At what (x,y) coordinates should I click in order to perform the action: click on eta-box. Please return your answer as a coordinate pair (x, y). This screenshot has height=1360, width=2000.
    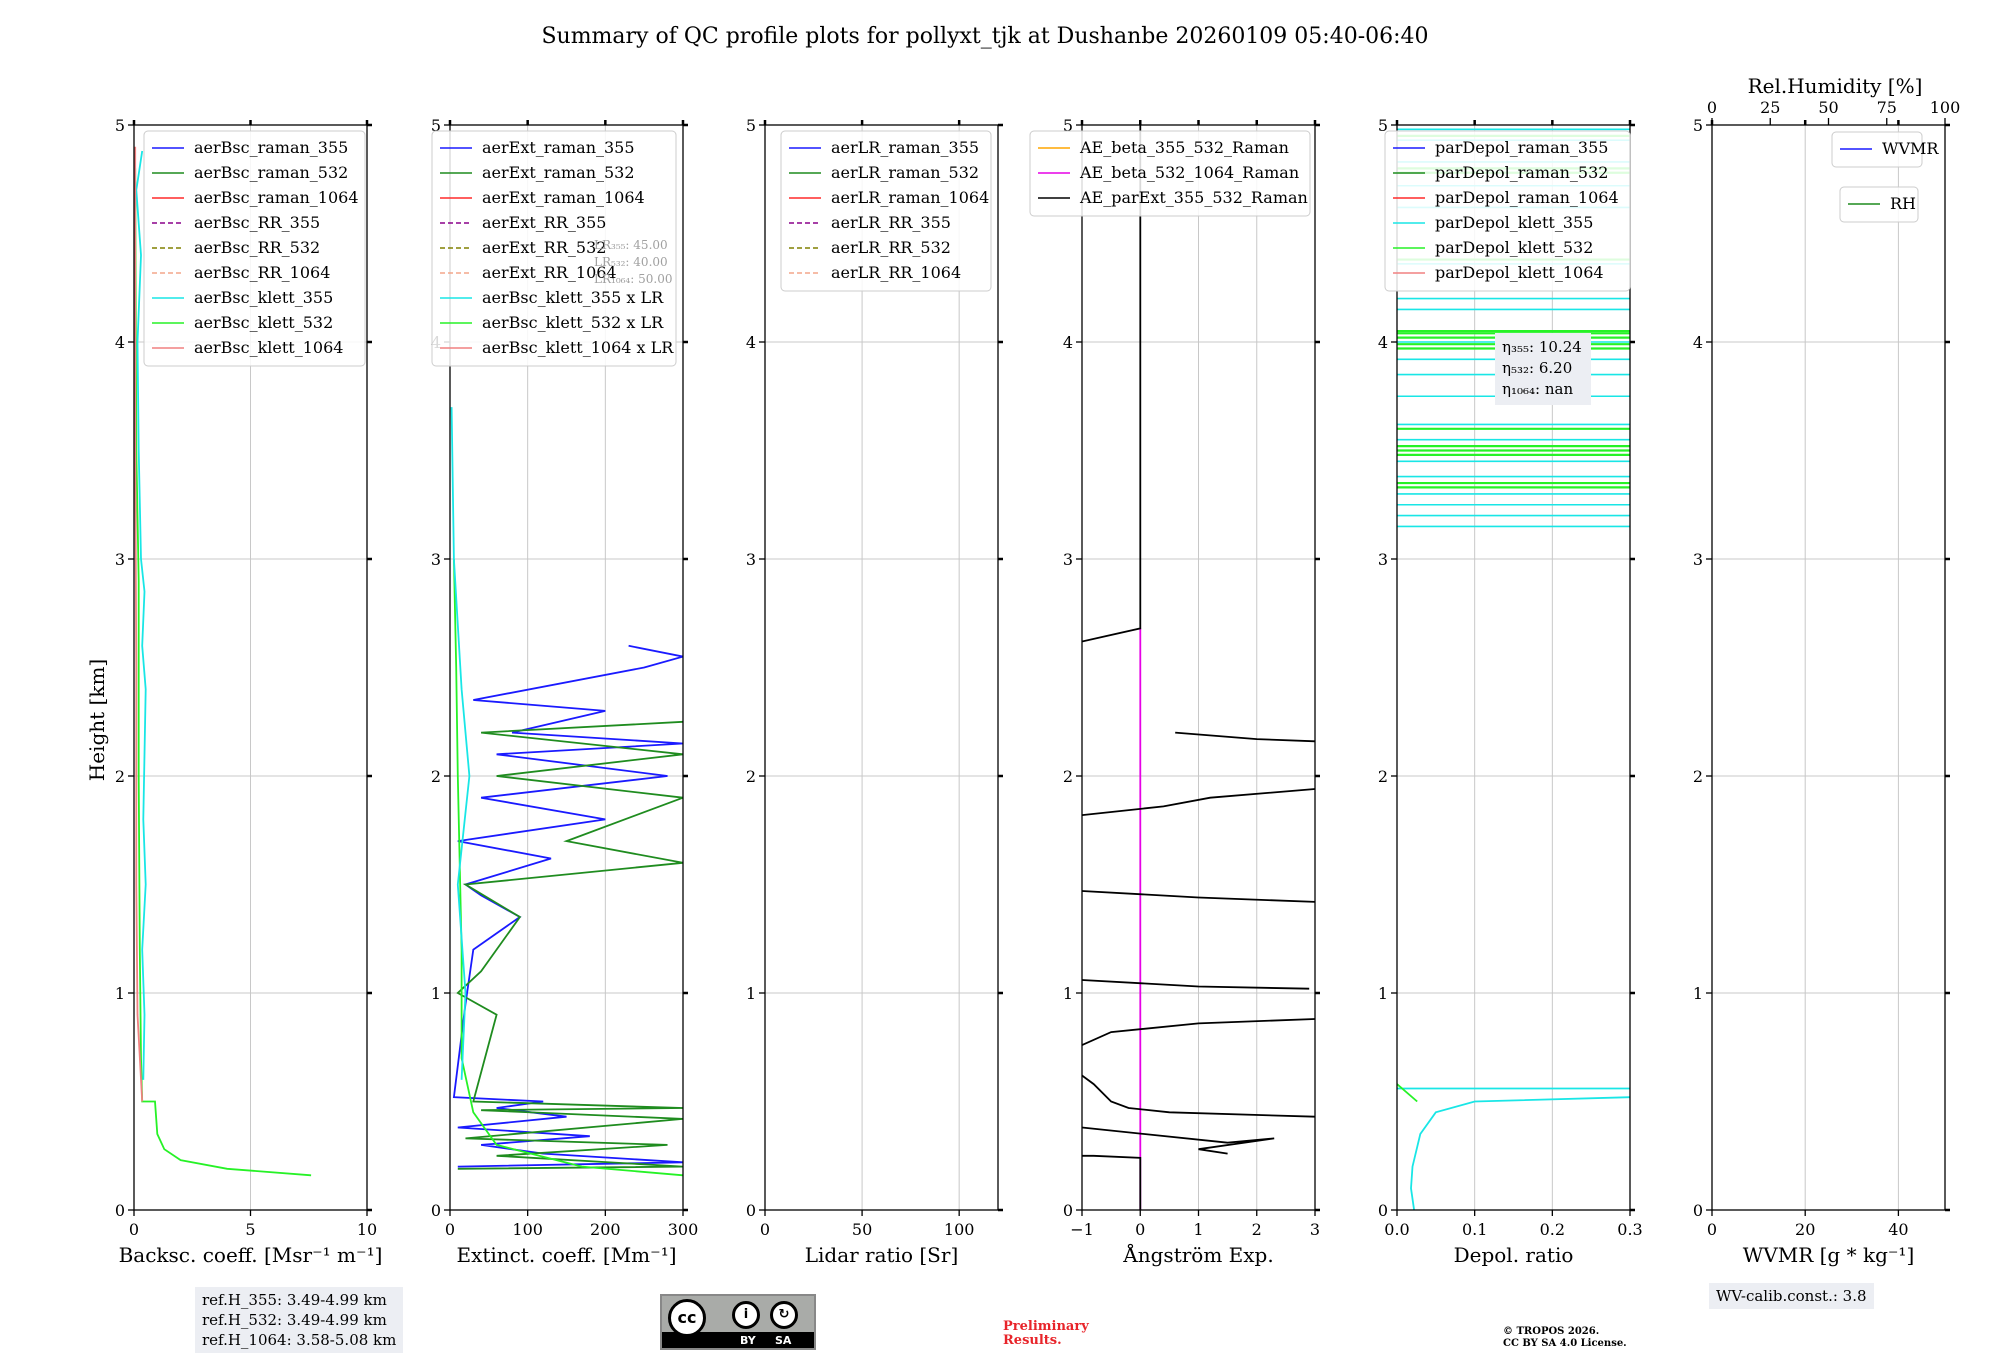
    Looking at the image, I should click on (1543, 369).